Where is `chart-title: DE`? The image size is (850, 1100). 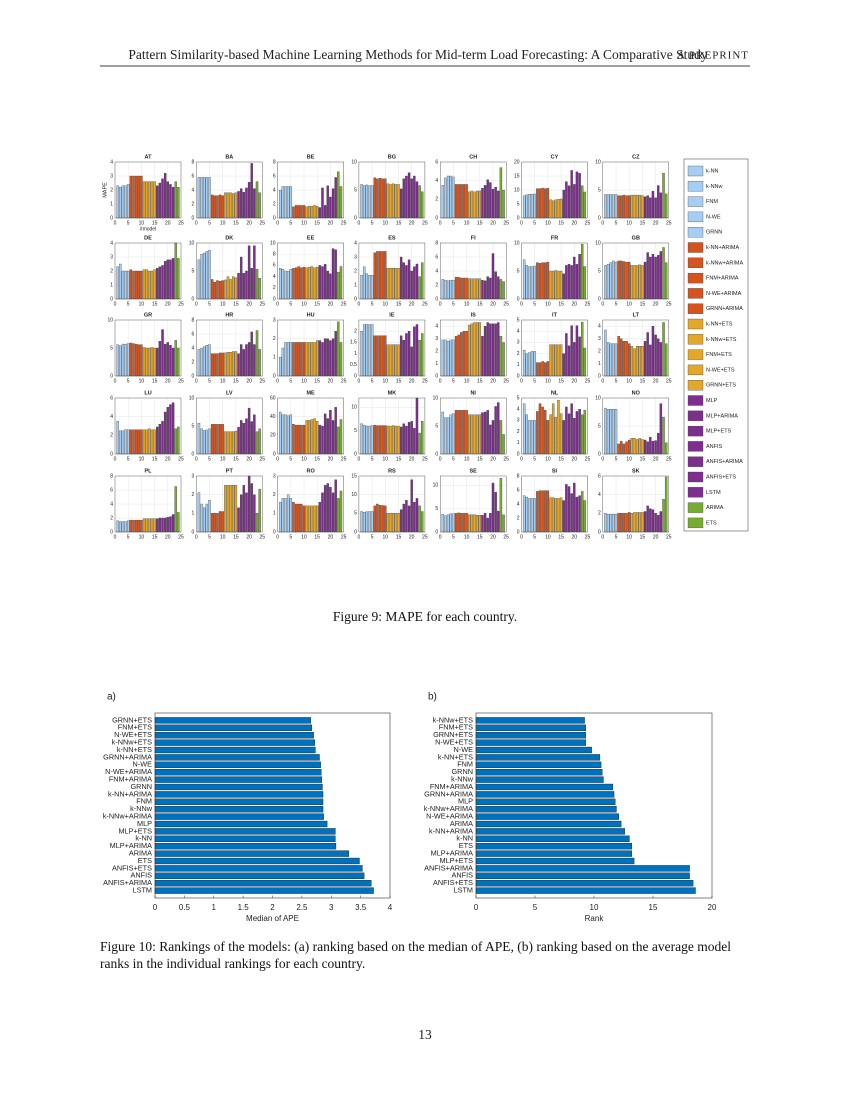 chart-title: DE is located at coordinates (148, 238).